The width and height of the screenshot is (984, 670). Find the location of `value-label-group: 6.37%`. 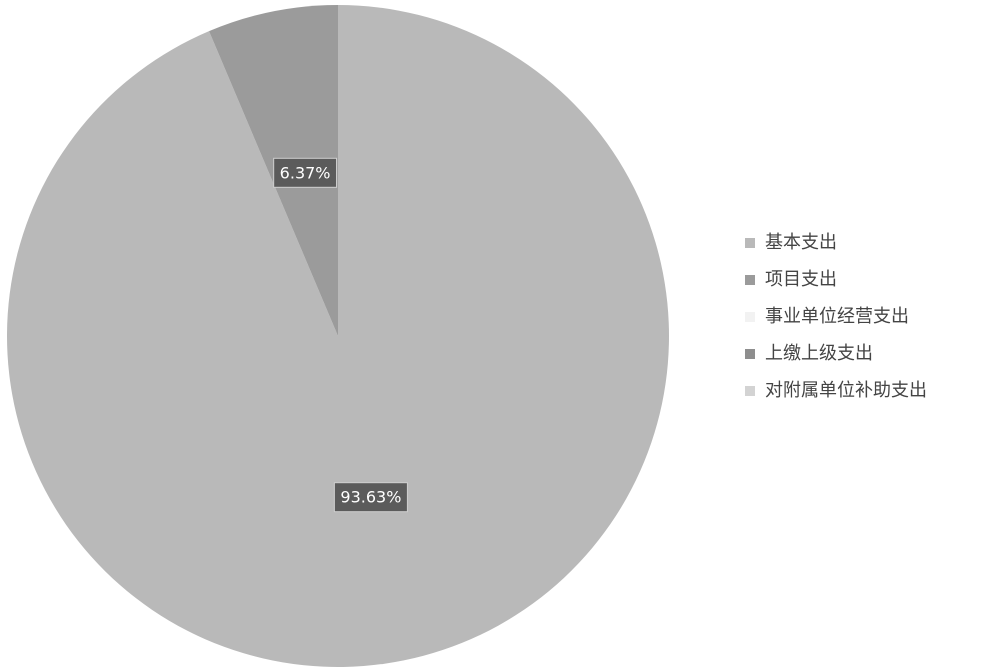

value-label-group: 6.37% is located at coordinates (305, 172).